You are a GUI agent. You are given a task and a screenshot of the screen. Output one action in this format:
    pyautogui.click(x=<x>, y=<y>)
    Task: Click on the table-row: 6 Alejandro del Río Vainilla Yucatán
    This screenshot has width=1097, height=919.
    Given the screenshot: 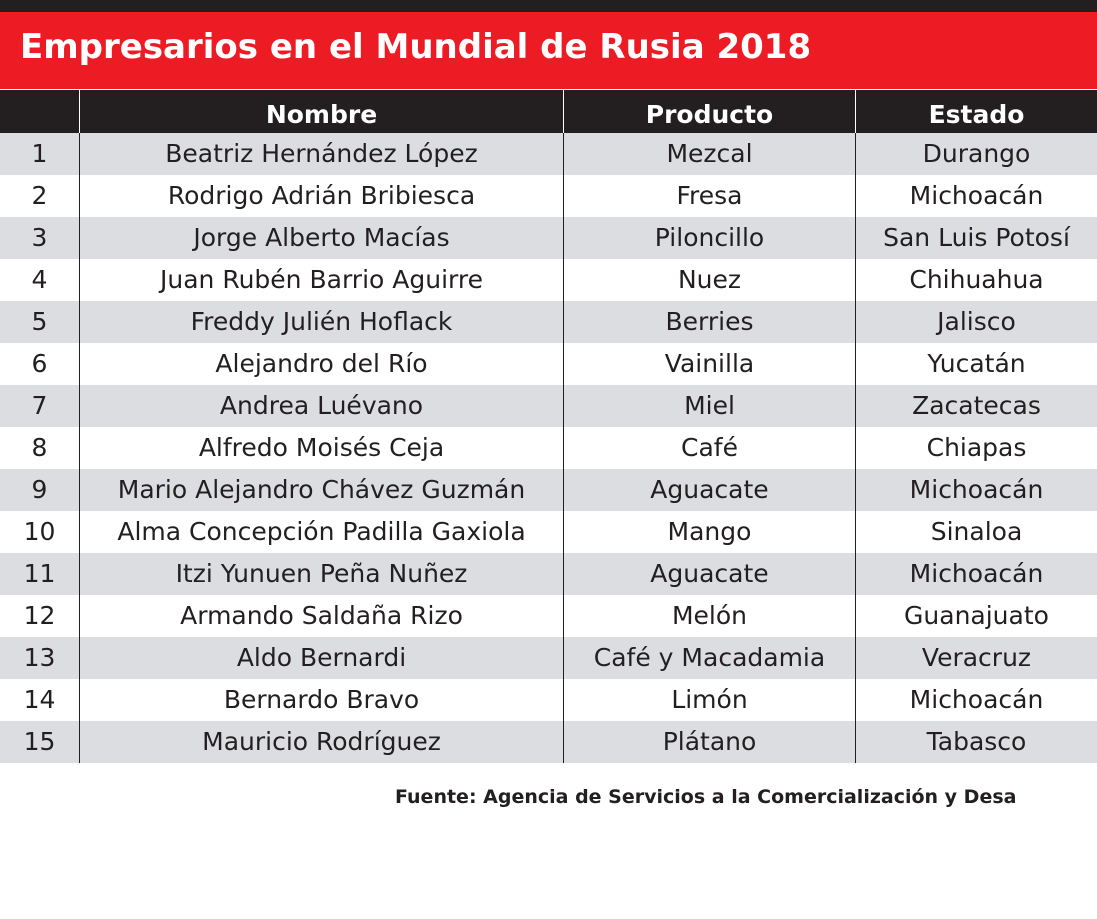 What is the action you would take?
    pyautogui.click(x=548, y=364)
    